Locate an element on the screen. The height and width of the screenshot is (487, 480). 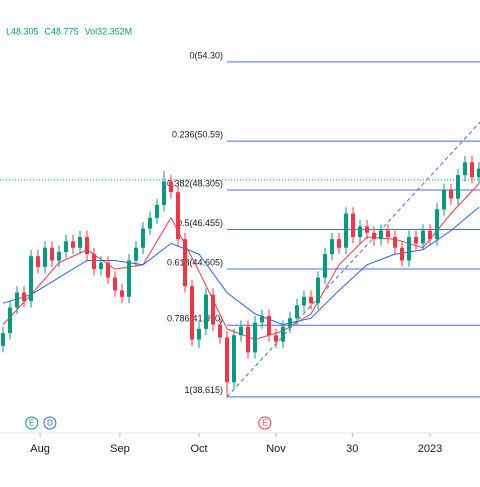
header-value: Vol32.352M is located at coordinates (109, 31).